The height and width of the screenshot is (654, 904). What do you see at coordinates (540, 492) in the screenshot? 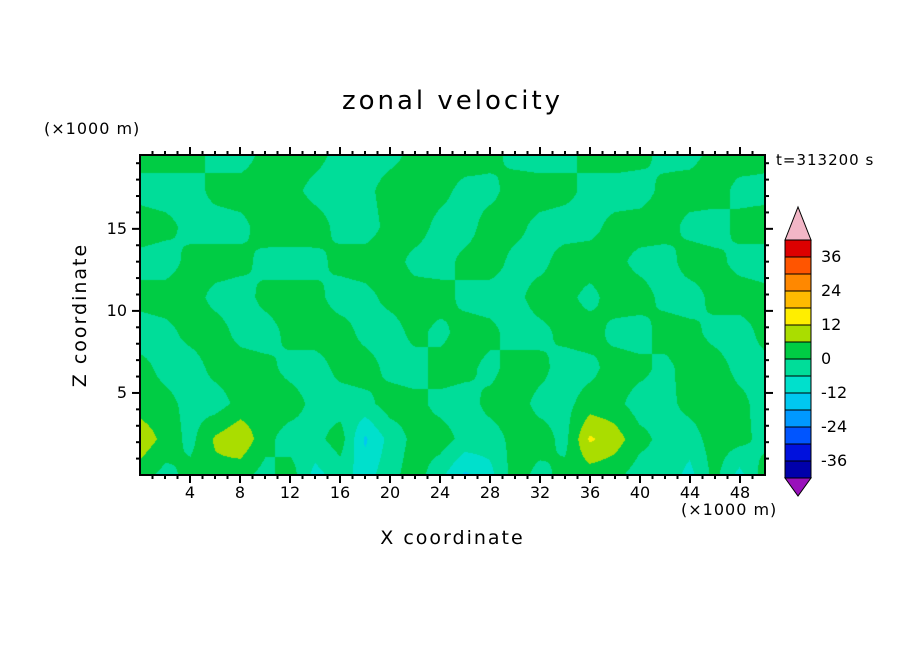
I see `svg-text: 32` at bounding box center [540, 492].